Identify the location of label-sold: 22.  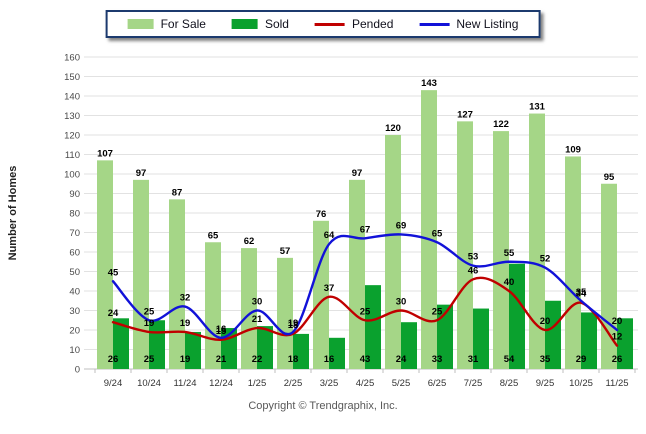
(257, 359).